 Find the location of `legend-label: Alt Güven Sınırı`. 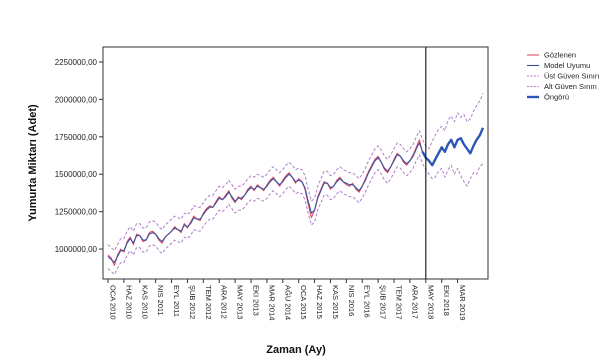

legend-label: Alt Güven Sınırı is located at coordinates (570, 86).